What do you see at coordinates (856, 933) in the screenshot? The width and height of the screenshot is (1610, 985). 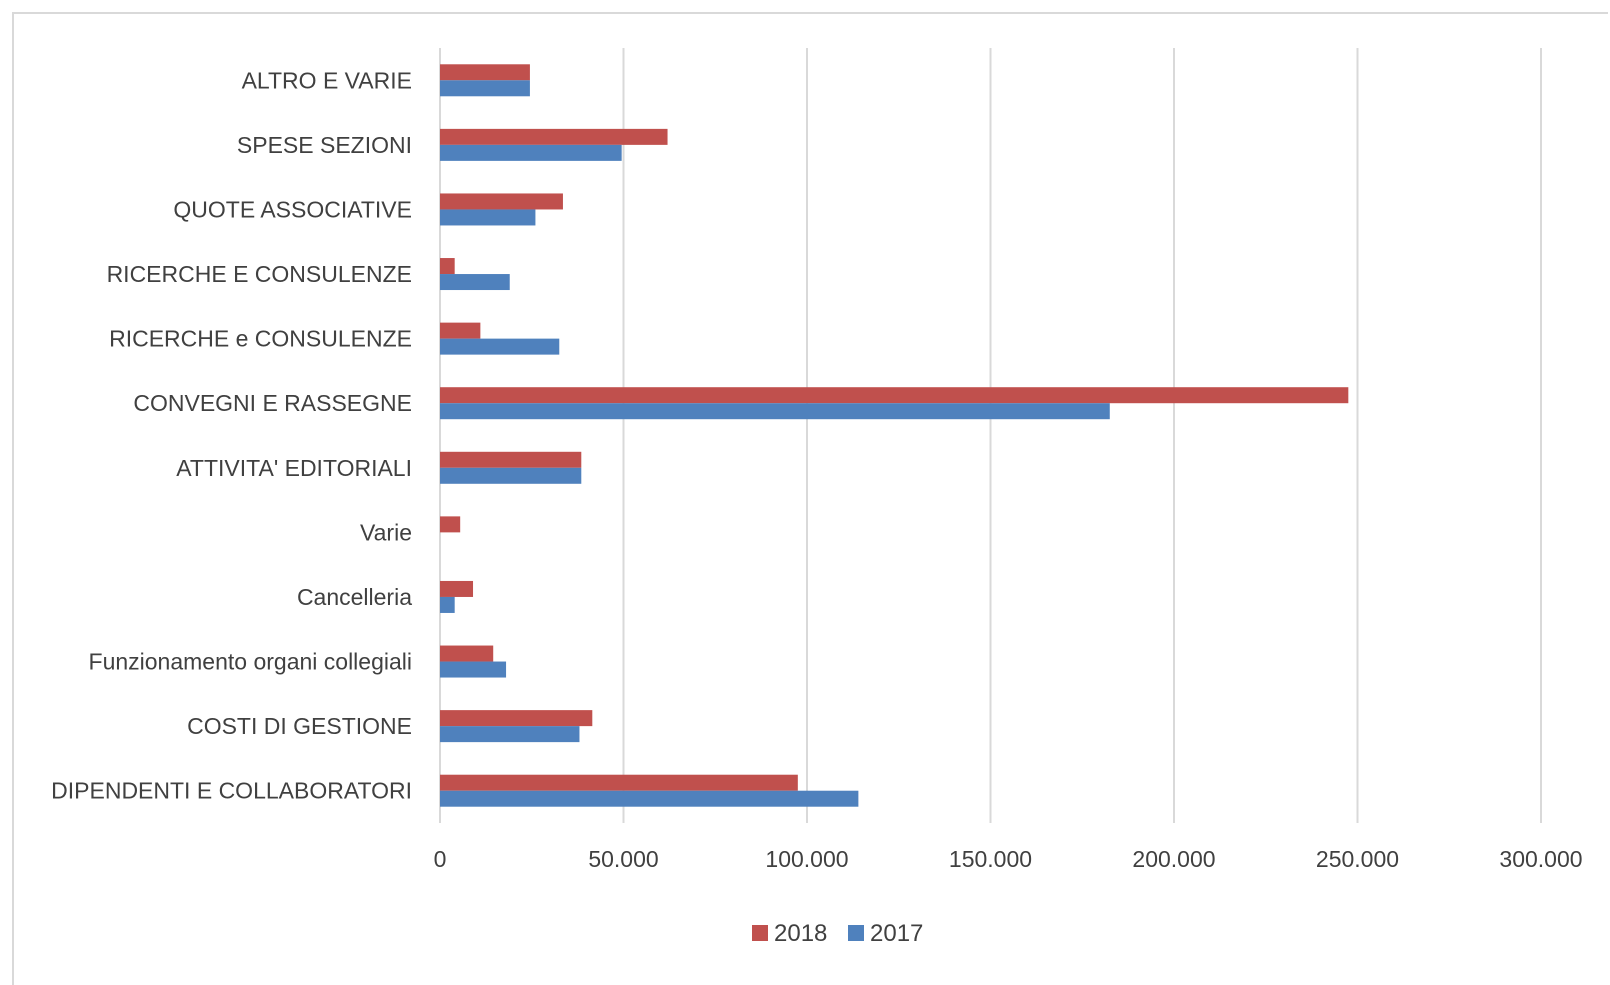 I see `legend-swatch-2017` at bounding box center [856, 933].